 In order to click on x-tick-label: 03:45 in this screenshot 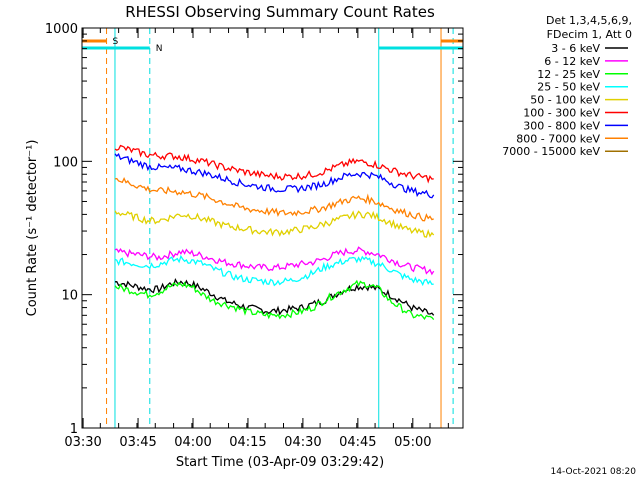, I will do `click(137, 442)`.